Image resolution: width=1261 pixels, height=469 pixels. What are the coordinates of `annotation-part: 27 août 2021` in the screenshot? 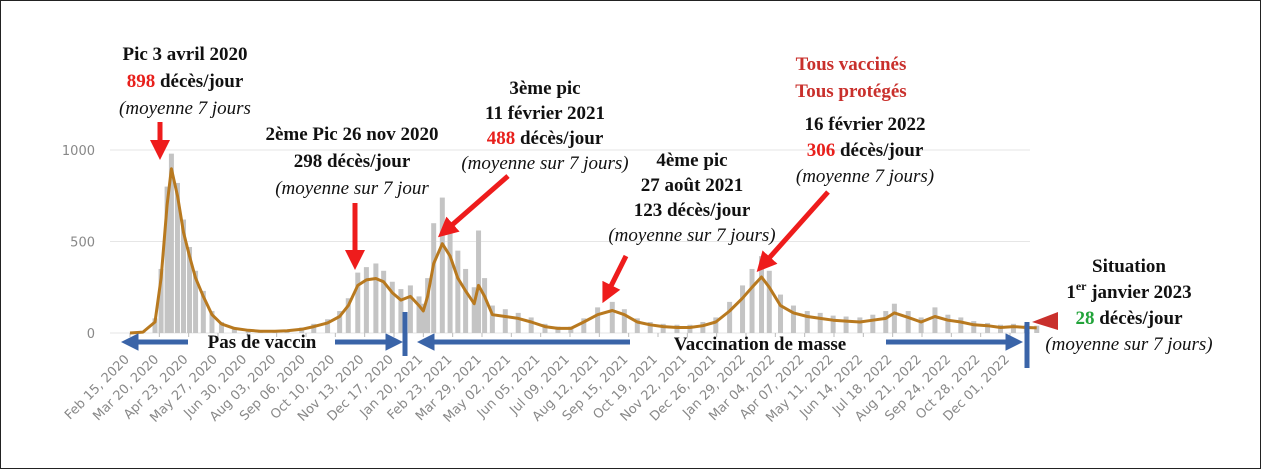 It's located at (692, 185).